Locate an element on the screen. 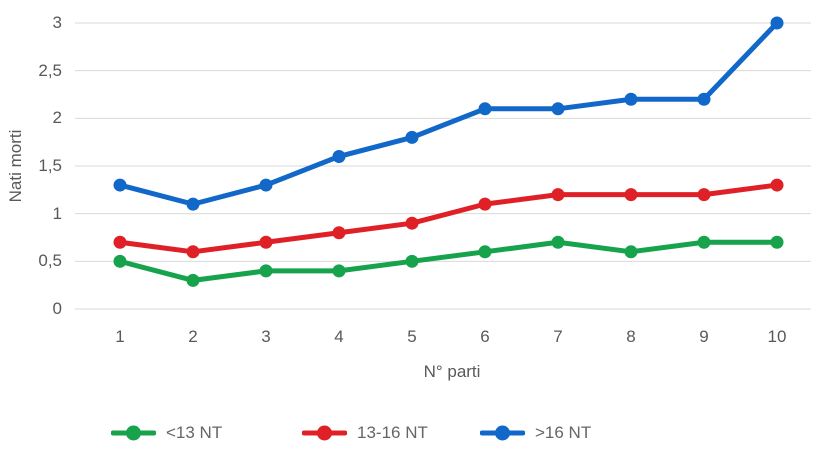 The image size is (820, 461). x-tick-label: 5 is located at coordinates (412, 336).